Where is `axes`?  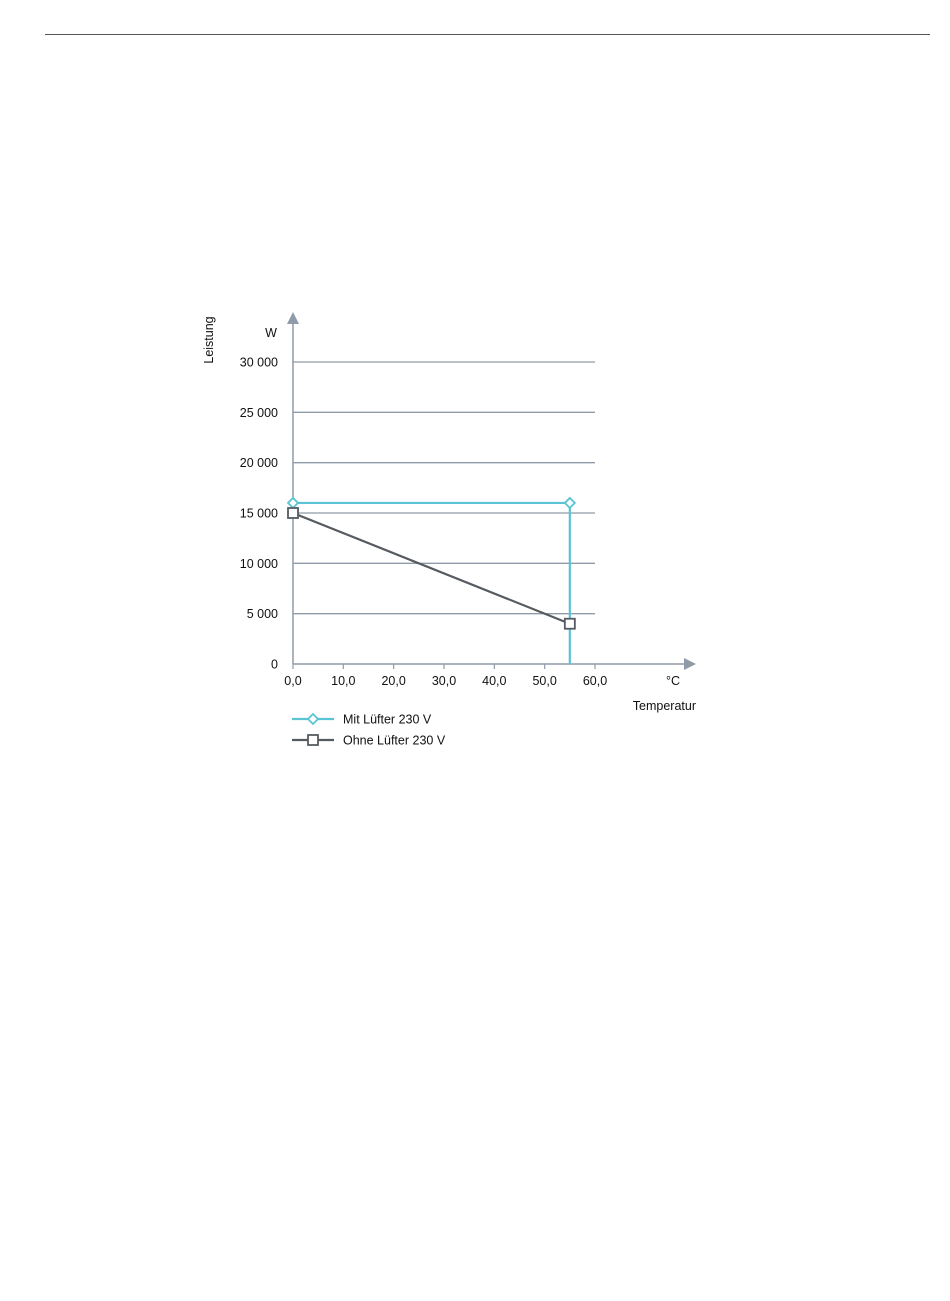
axes is located at coordinates (491, 491).